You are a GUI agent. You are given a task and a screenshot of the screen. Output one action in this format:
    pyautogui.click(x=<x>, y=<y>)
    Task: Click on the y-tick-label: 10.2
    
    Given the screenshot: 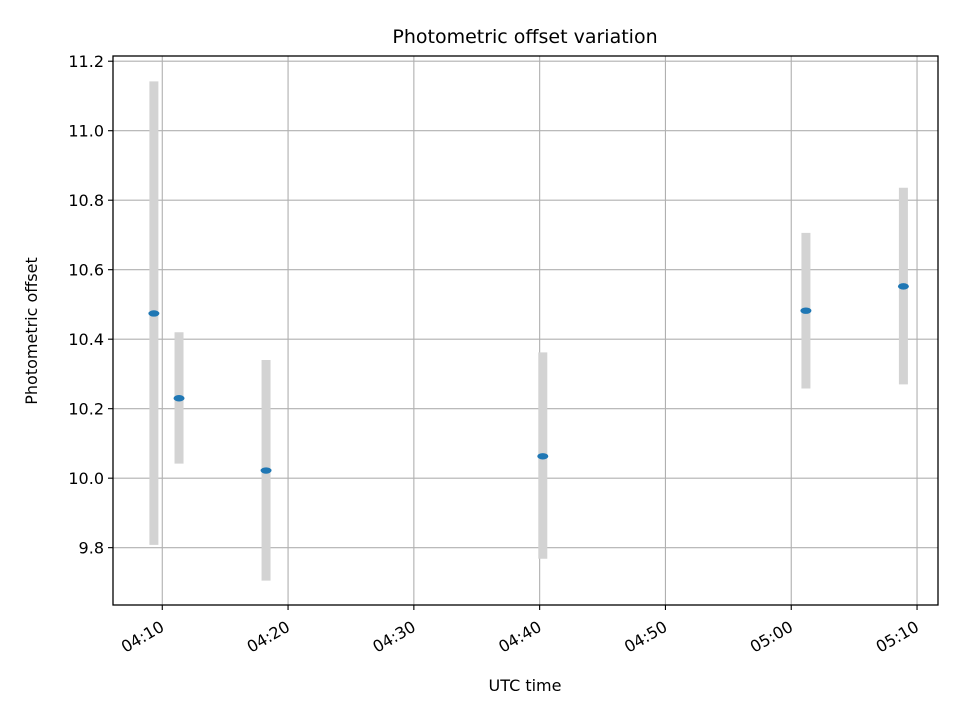 What is the action you would take?
    pyautogui.click(x=86, y=409)
    